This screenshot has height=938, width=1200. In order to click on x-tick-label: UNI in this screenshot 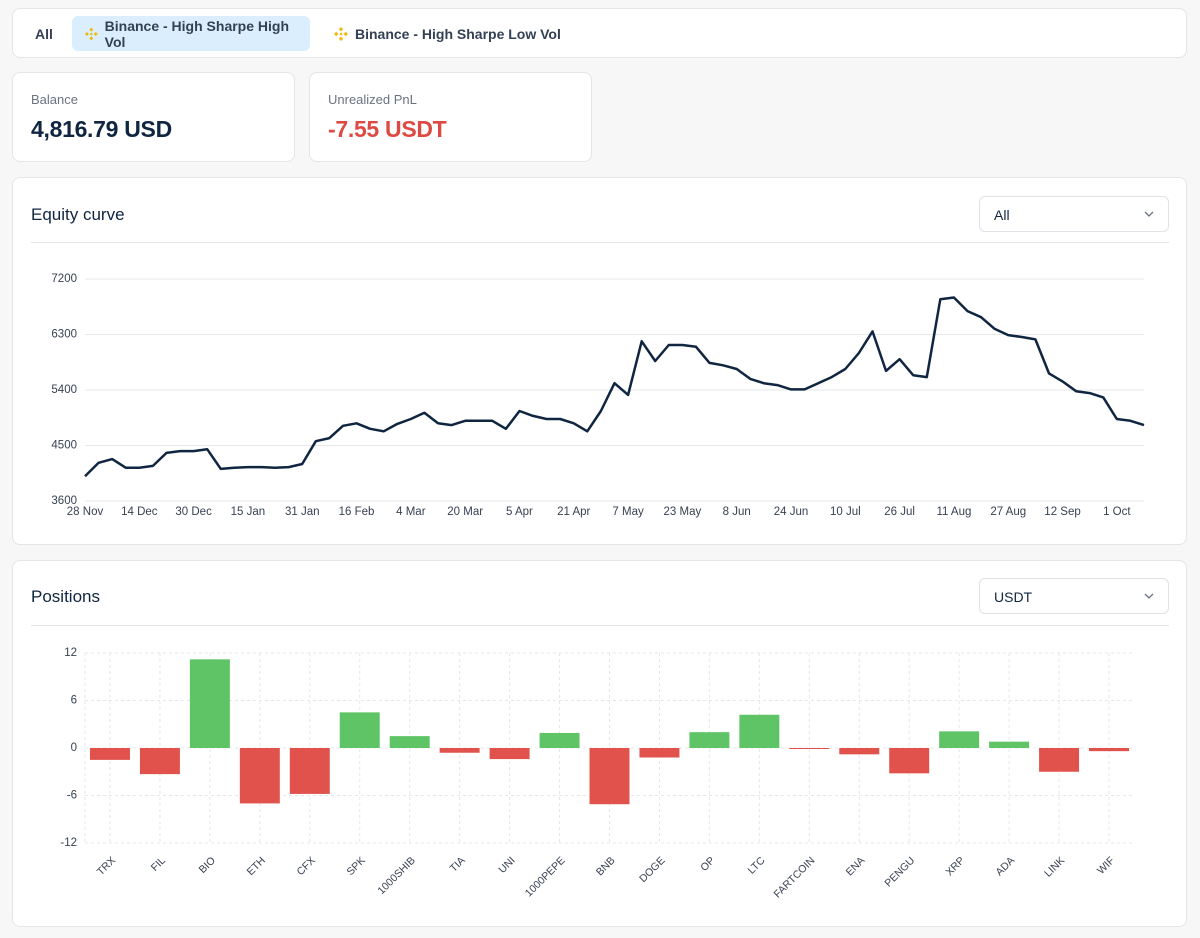, I will do `click(506, 865)`.